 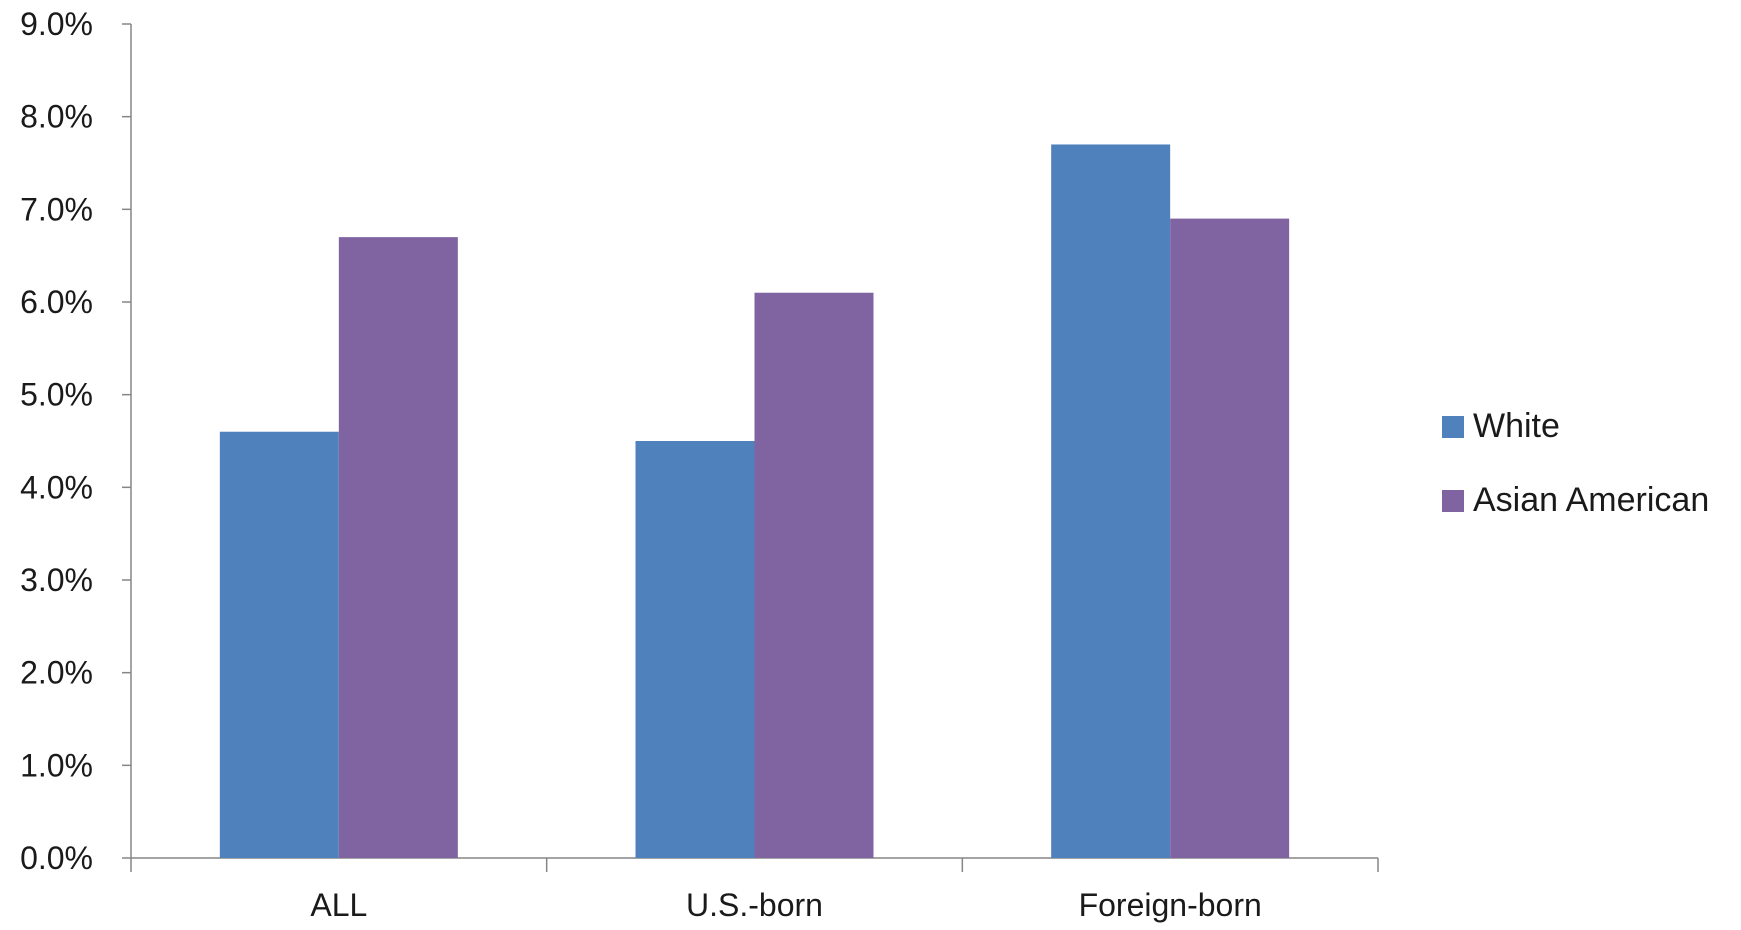 I want to click on legend-swatch-white, so click(x=1453, y=427).